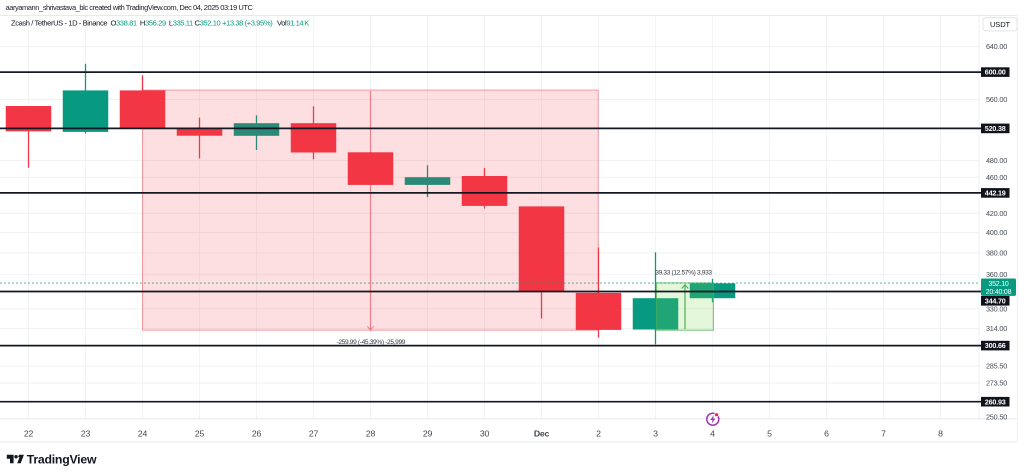 This screenshot has width=1024, height=476. What do you see at coordinates (143, 434) in the screenshot?
I see `svg-text: 24` at bounding box center [143, 434].